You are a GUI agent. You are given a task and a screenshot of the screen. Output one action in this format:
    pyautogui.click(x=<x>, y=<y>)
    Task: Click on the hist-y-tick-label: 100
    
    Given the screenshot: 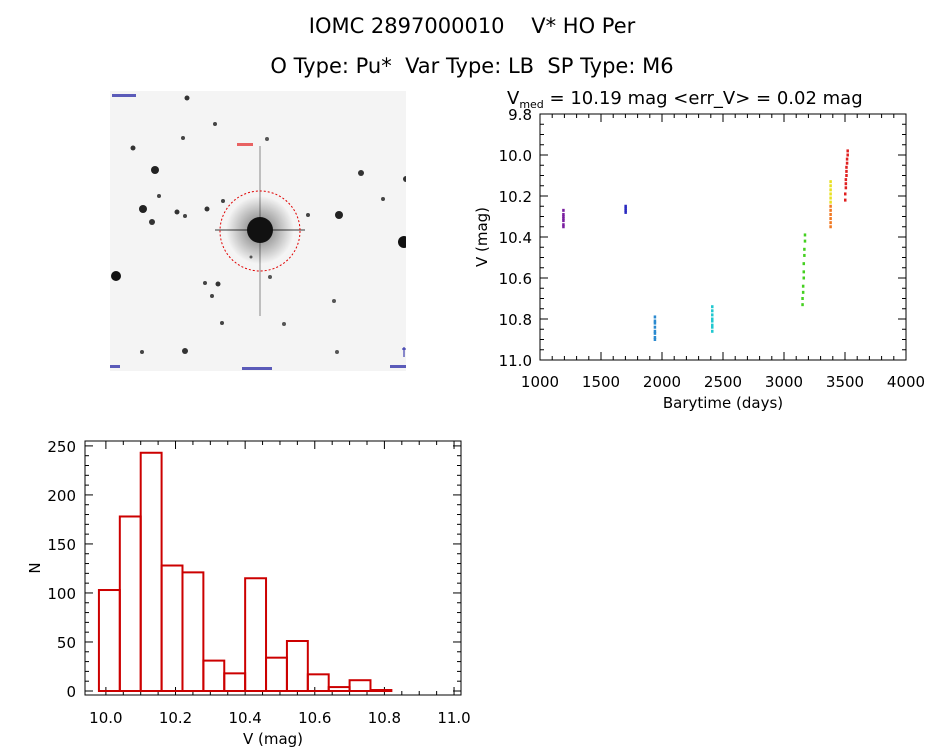 What is the action you would take?
    pyautogui.click(x=61, y=594)
    